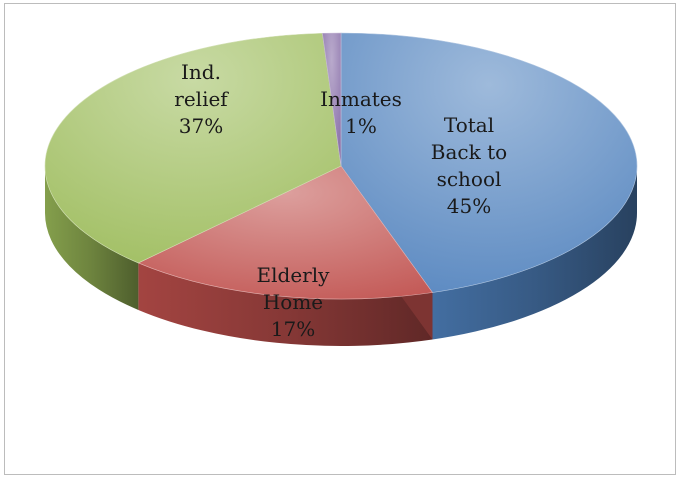  What do you see at coordinates (293, 329) in the screenshot?
I see `slice-label-line: 17%` at bounding box center [293, 329].